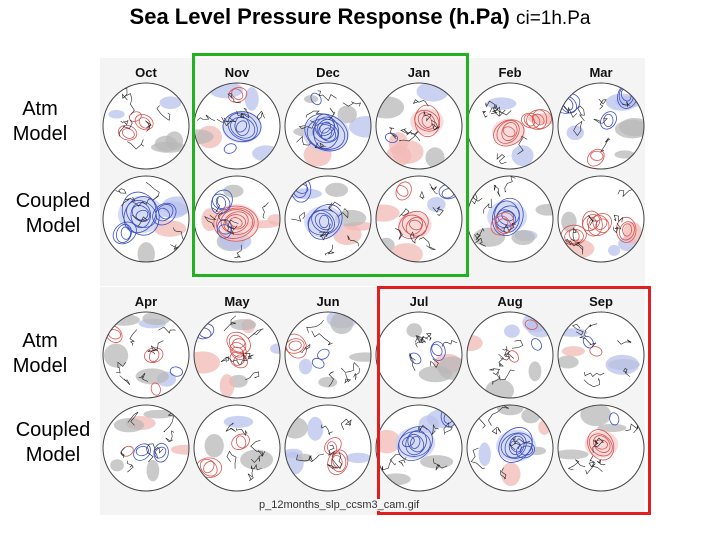 The image size is (720, 540). I want to click on map-mar-coupled, so click(601, 219).